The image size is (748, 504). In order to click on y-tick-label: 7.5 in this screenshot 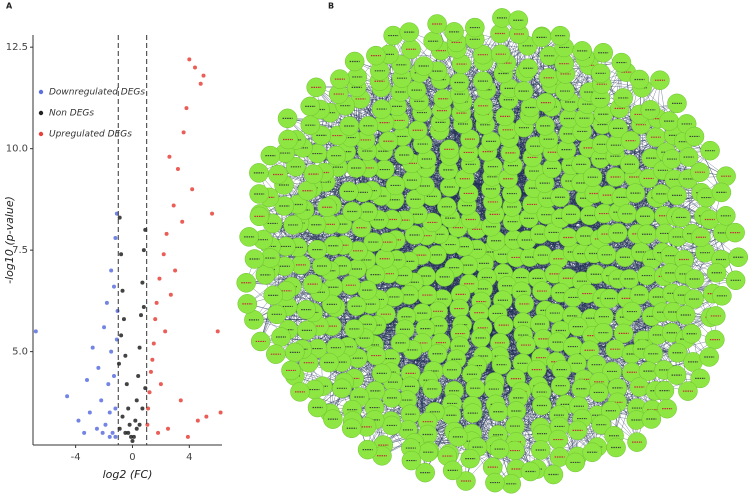, I will do `click(20, 250)`.